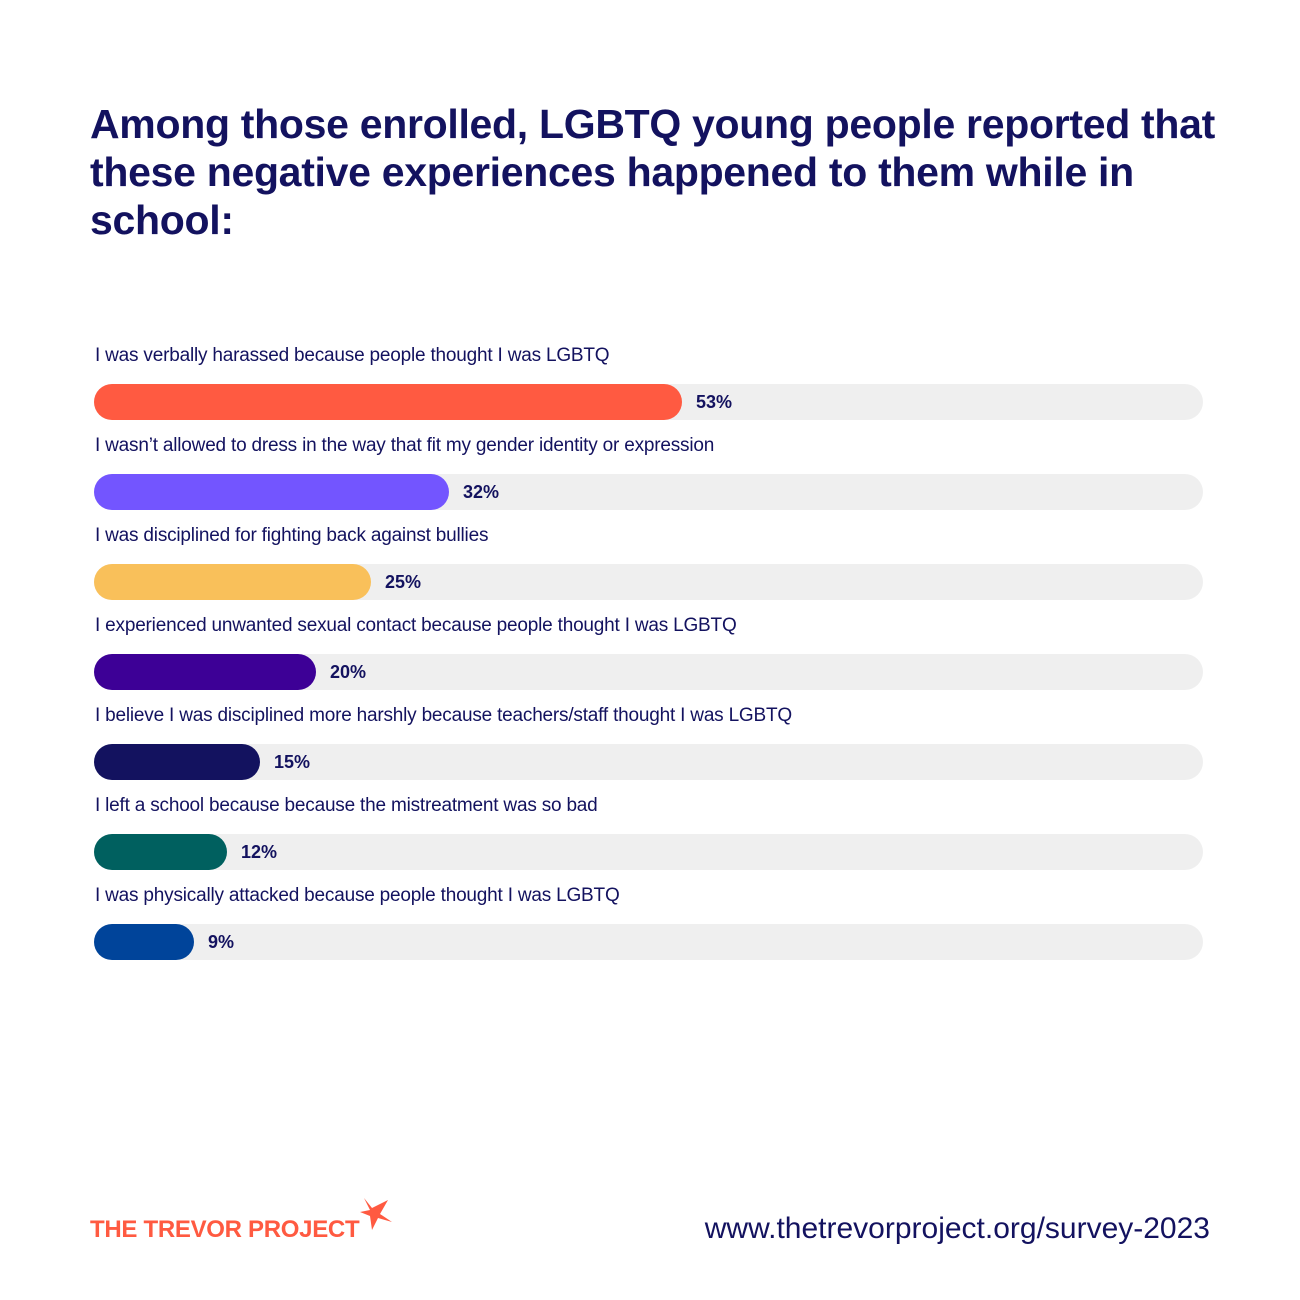 The image size is (1300, 1300). What do you see at coordinates (259, 852) in the screenshot?
I see `value-label: 12%` at bounding box center [259, 852].